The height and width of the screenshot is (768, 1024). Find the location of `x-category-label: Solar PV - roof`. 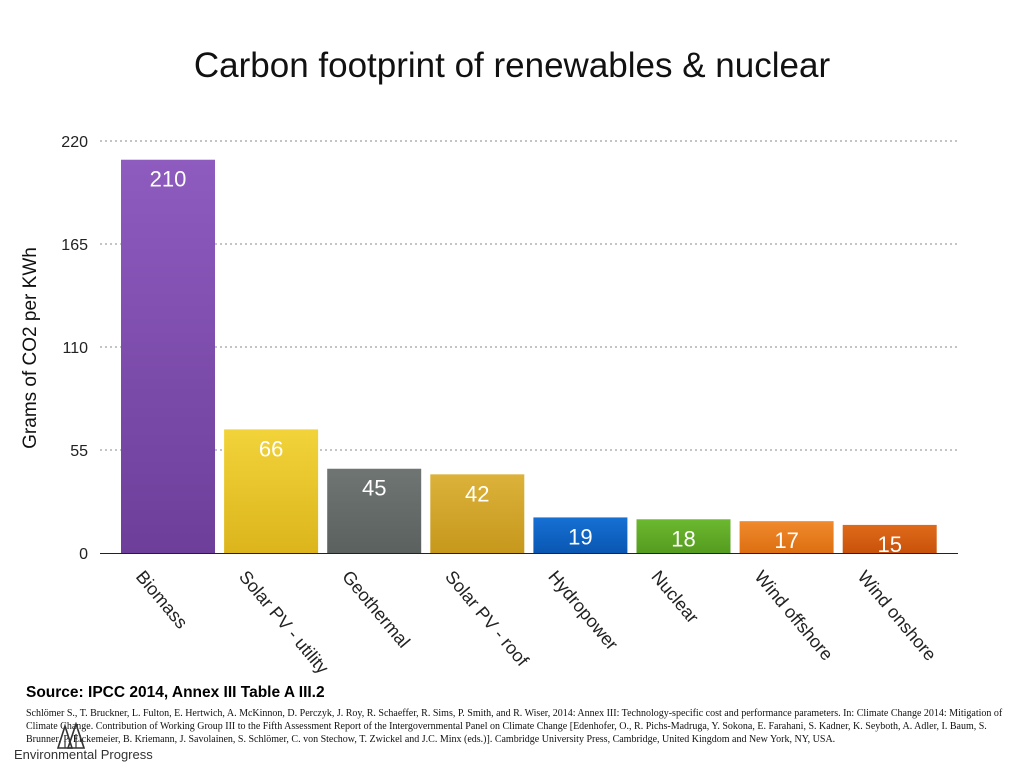

x-category-label: Solar PV - roof is located at coordinates (487, 619).